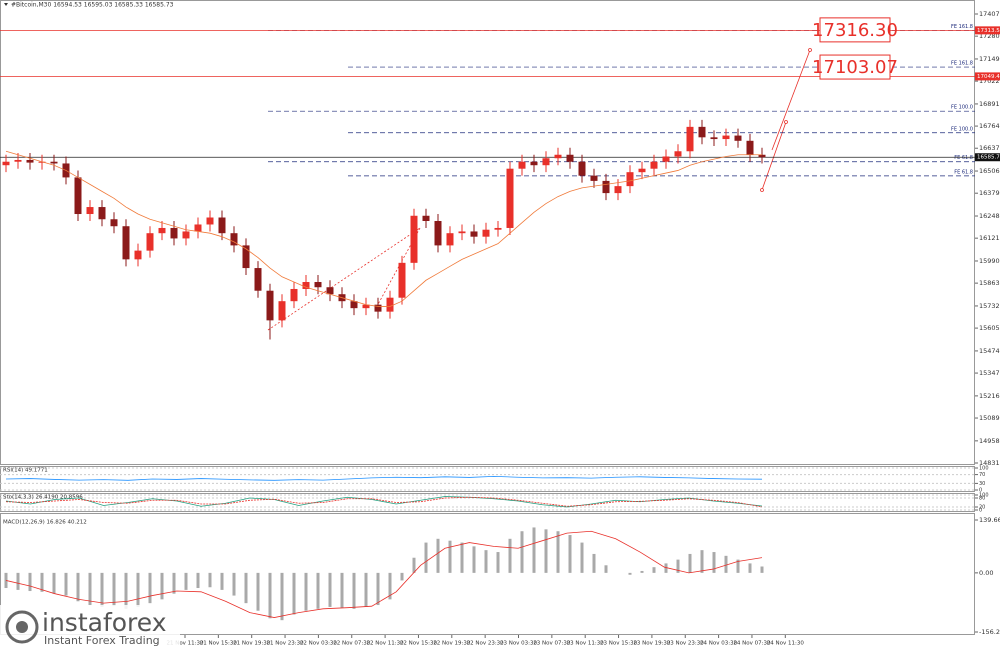 The width and height of the screenshot is (1000, 650). I want to click on fibo-leg, so click(344, 279).